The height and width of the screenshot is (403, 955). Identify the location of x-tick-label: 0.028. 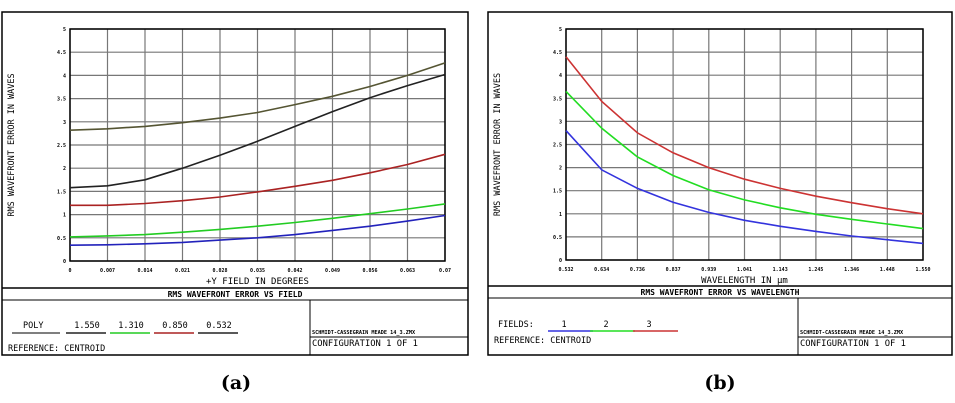
(219, 271).